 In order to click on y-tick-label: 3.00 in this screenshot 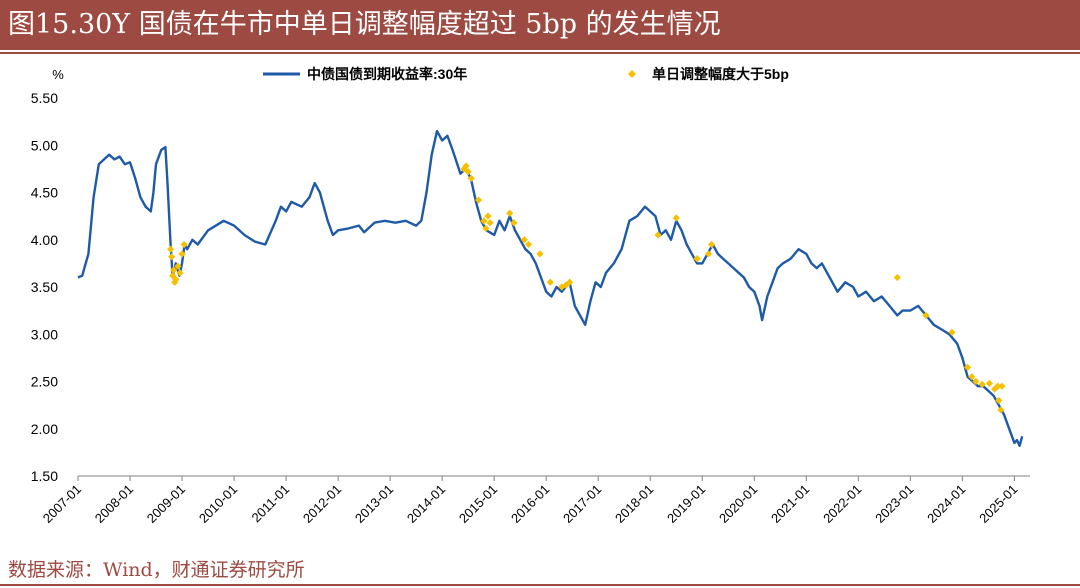, I will do `click(44, 334)`.